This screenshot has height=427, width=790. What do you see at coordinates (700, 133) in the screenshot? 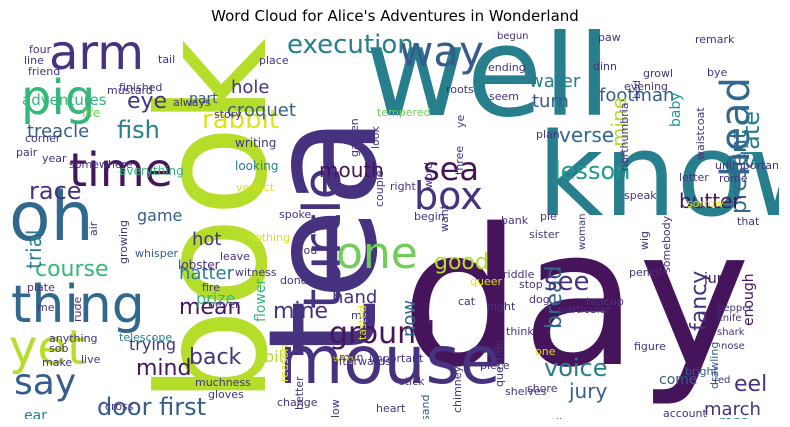
I see `word-168: waistcoat` at bounding box center [700, 133].